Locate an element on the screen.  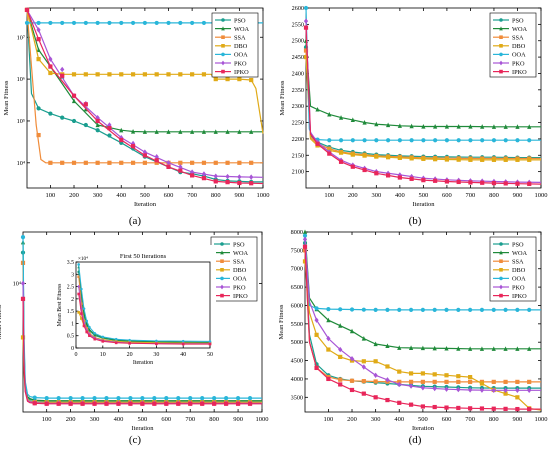
y-tick-label: 2250 is located at coordinates (298, 123).